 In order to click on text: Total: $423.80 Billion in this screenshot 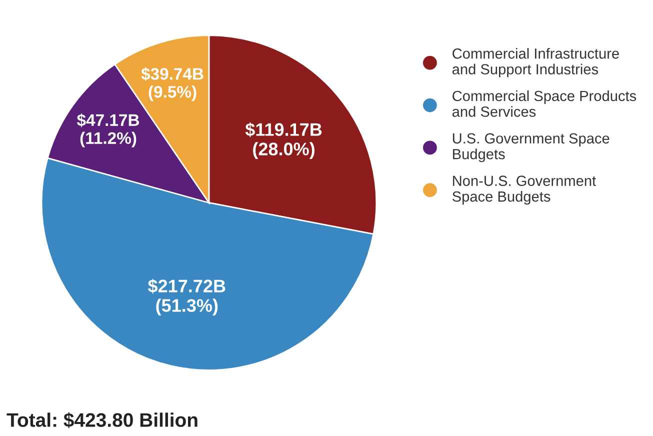, I will do `click(102, 420)`.